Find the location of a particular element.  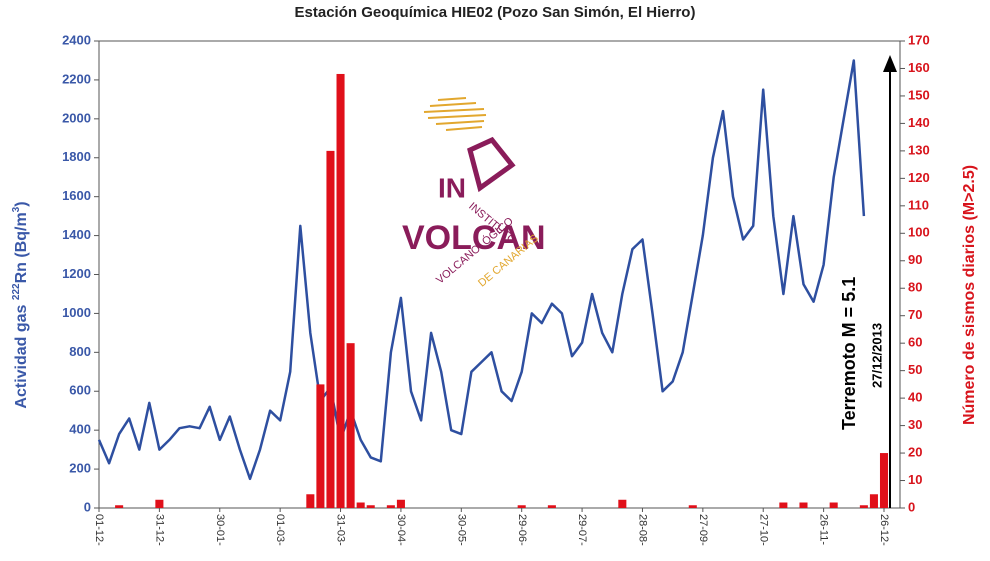

y2-tick-label: 60 is located at coordinates (915, 342).